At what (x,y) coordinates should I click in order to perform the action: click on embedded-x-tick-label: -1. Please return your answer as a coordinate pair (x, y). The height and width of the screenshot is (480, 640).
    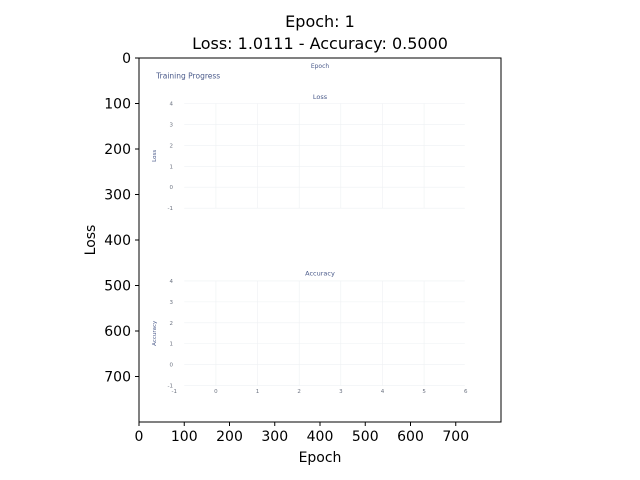
    Looking at the image, I should click on (174, 392).